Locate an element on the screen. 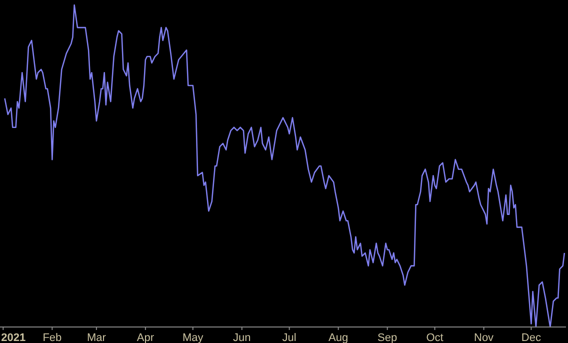  x-tick-label: Oct is located at coordinates (435, 337).